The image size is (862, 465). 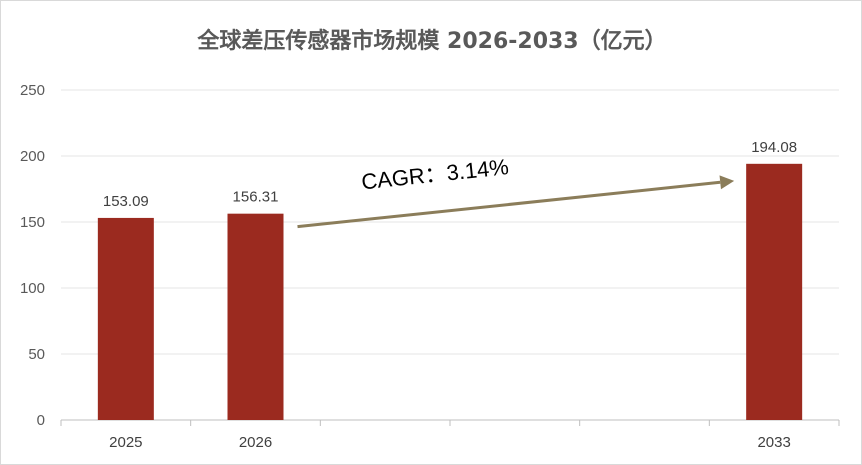 I want to click on y-tick-label: 0, so click(x=41, y=420).